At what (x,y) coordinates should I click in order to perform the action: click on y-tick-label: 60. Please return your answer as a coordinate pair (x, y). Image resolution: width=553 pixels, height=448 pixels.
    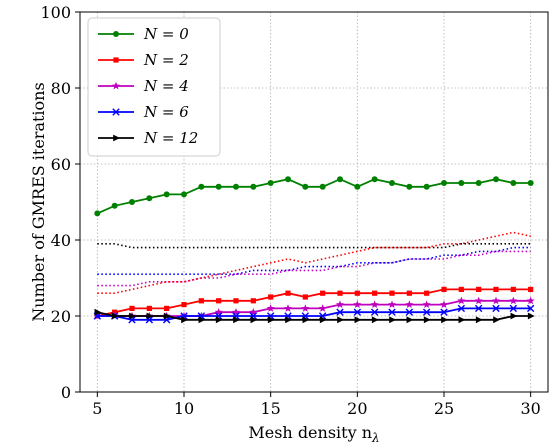
    Looking at the image, I should click on (61, 164).